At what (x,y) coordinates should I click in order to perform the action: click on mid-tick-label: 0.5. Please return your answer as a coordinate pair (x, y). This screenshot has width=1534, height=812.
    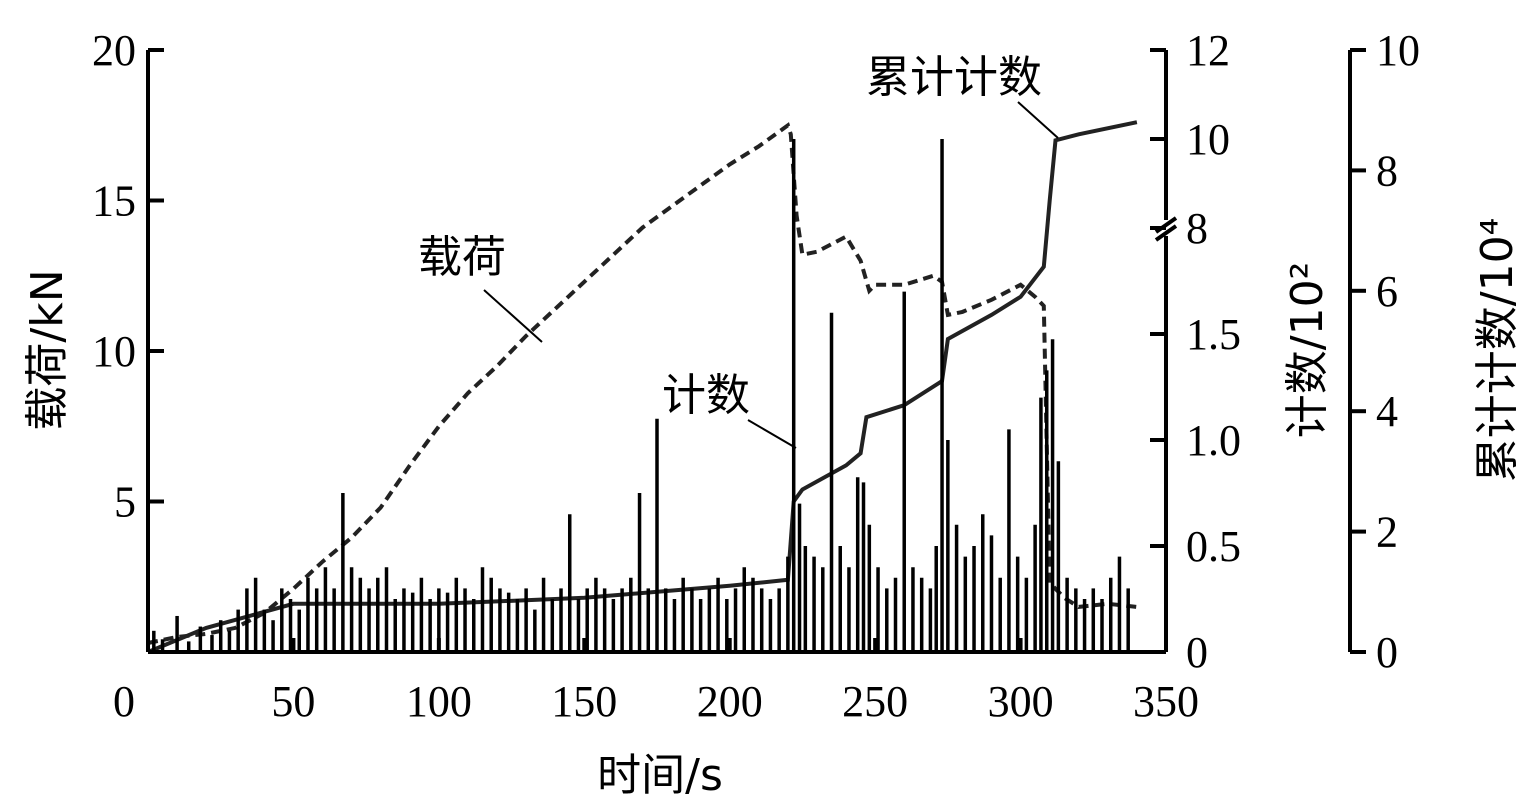
    Looking at the image, I should click on (1213, 546).